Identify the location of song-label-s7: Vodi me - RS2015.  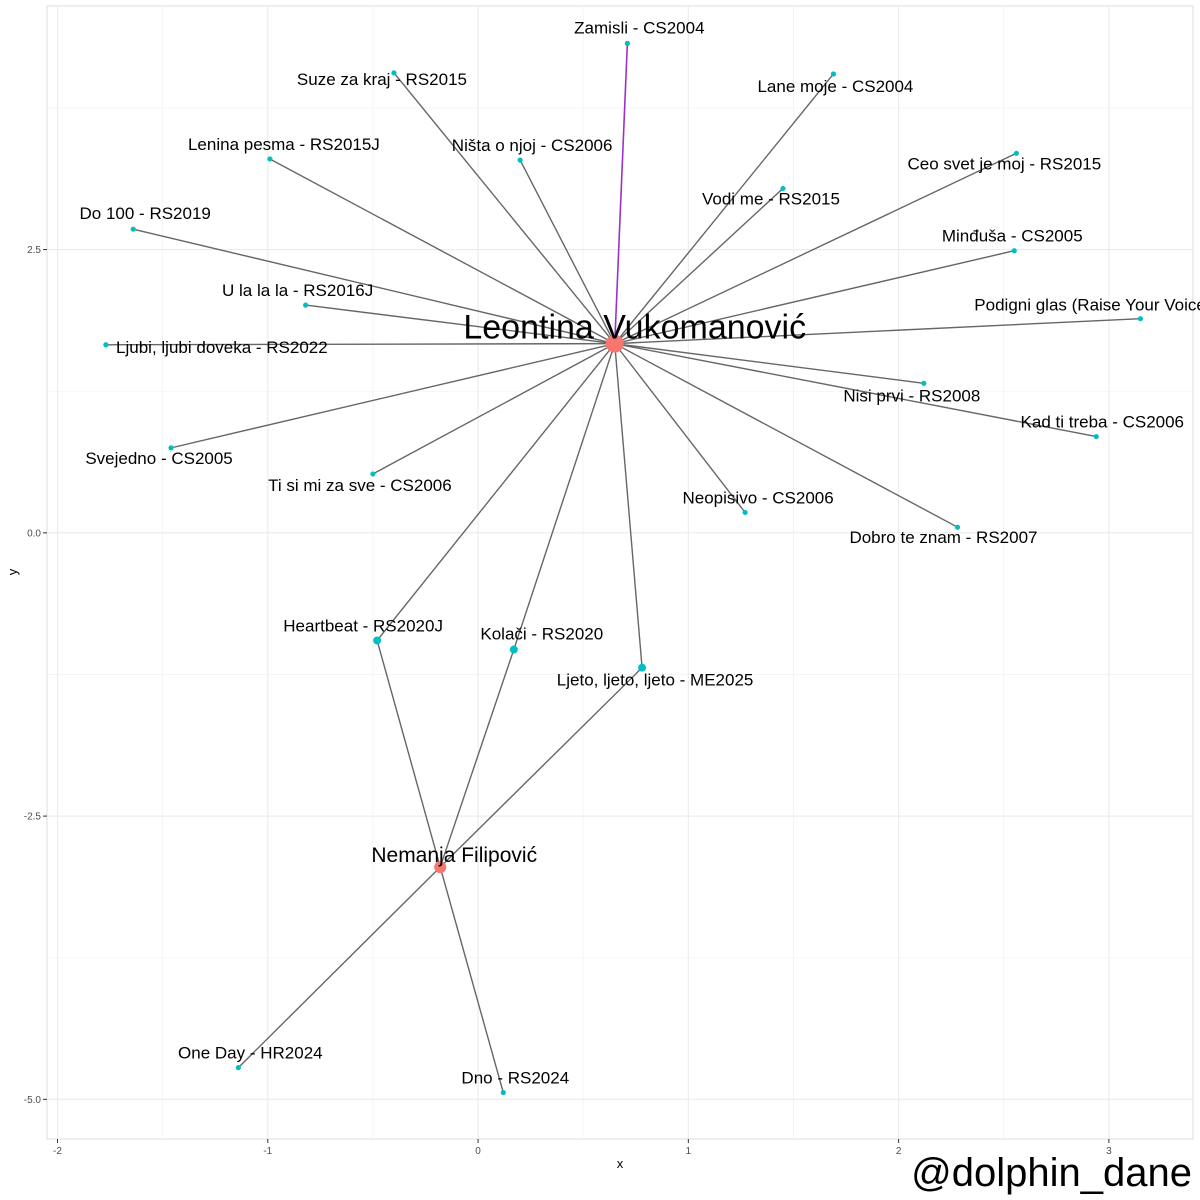
(771, 198).